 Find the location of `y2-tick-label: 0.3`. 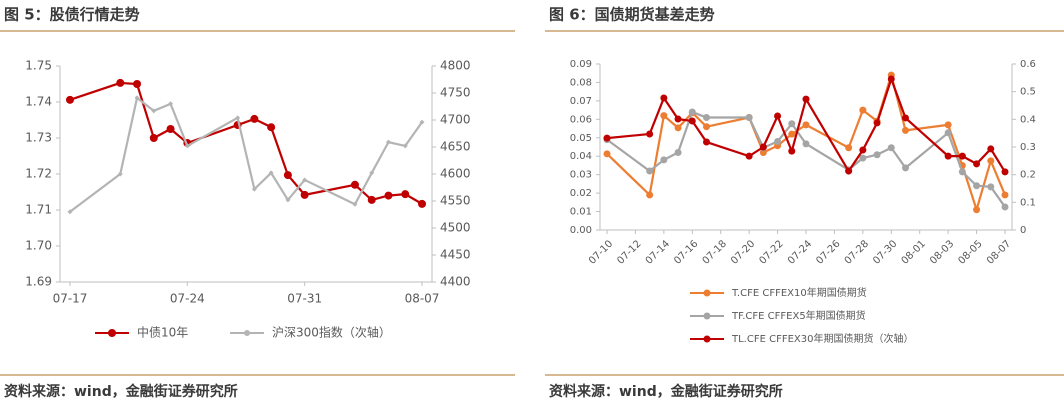

y2-tick-label: 0.3 is located at coordinates (1028, 147).